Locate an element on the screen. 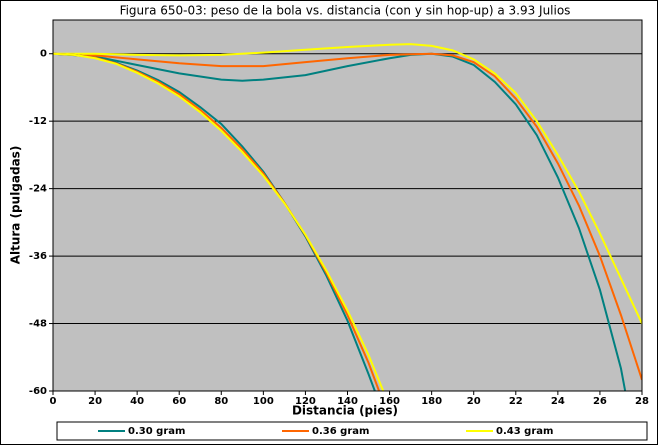 Image resolution: width=658 pixels, height=445 pixels. x-tick-label: 22 is located at coordinates (516, 401).